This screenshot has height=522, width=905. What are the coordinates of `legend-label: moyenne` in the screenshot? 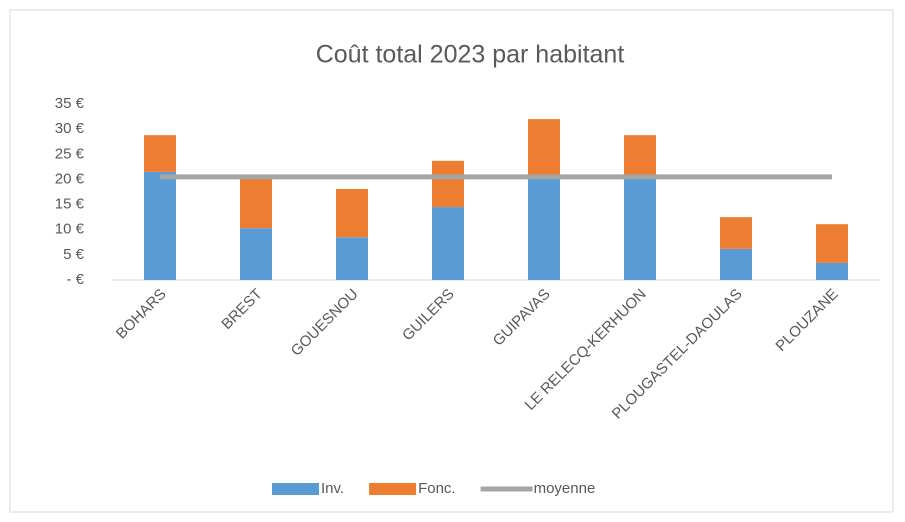 It's located at (565, 488).